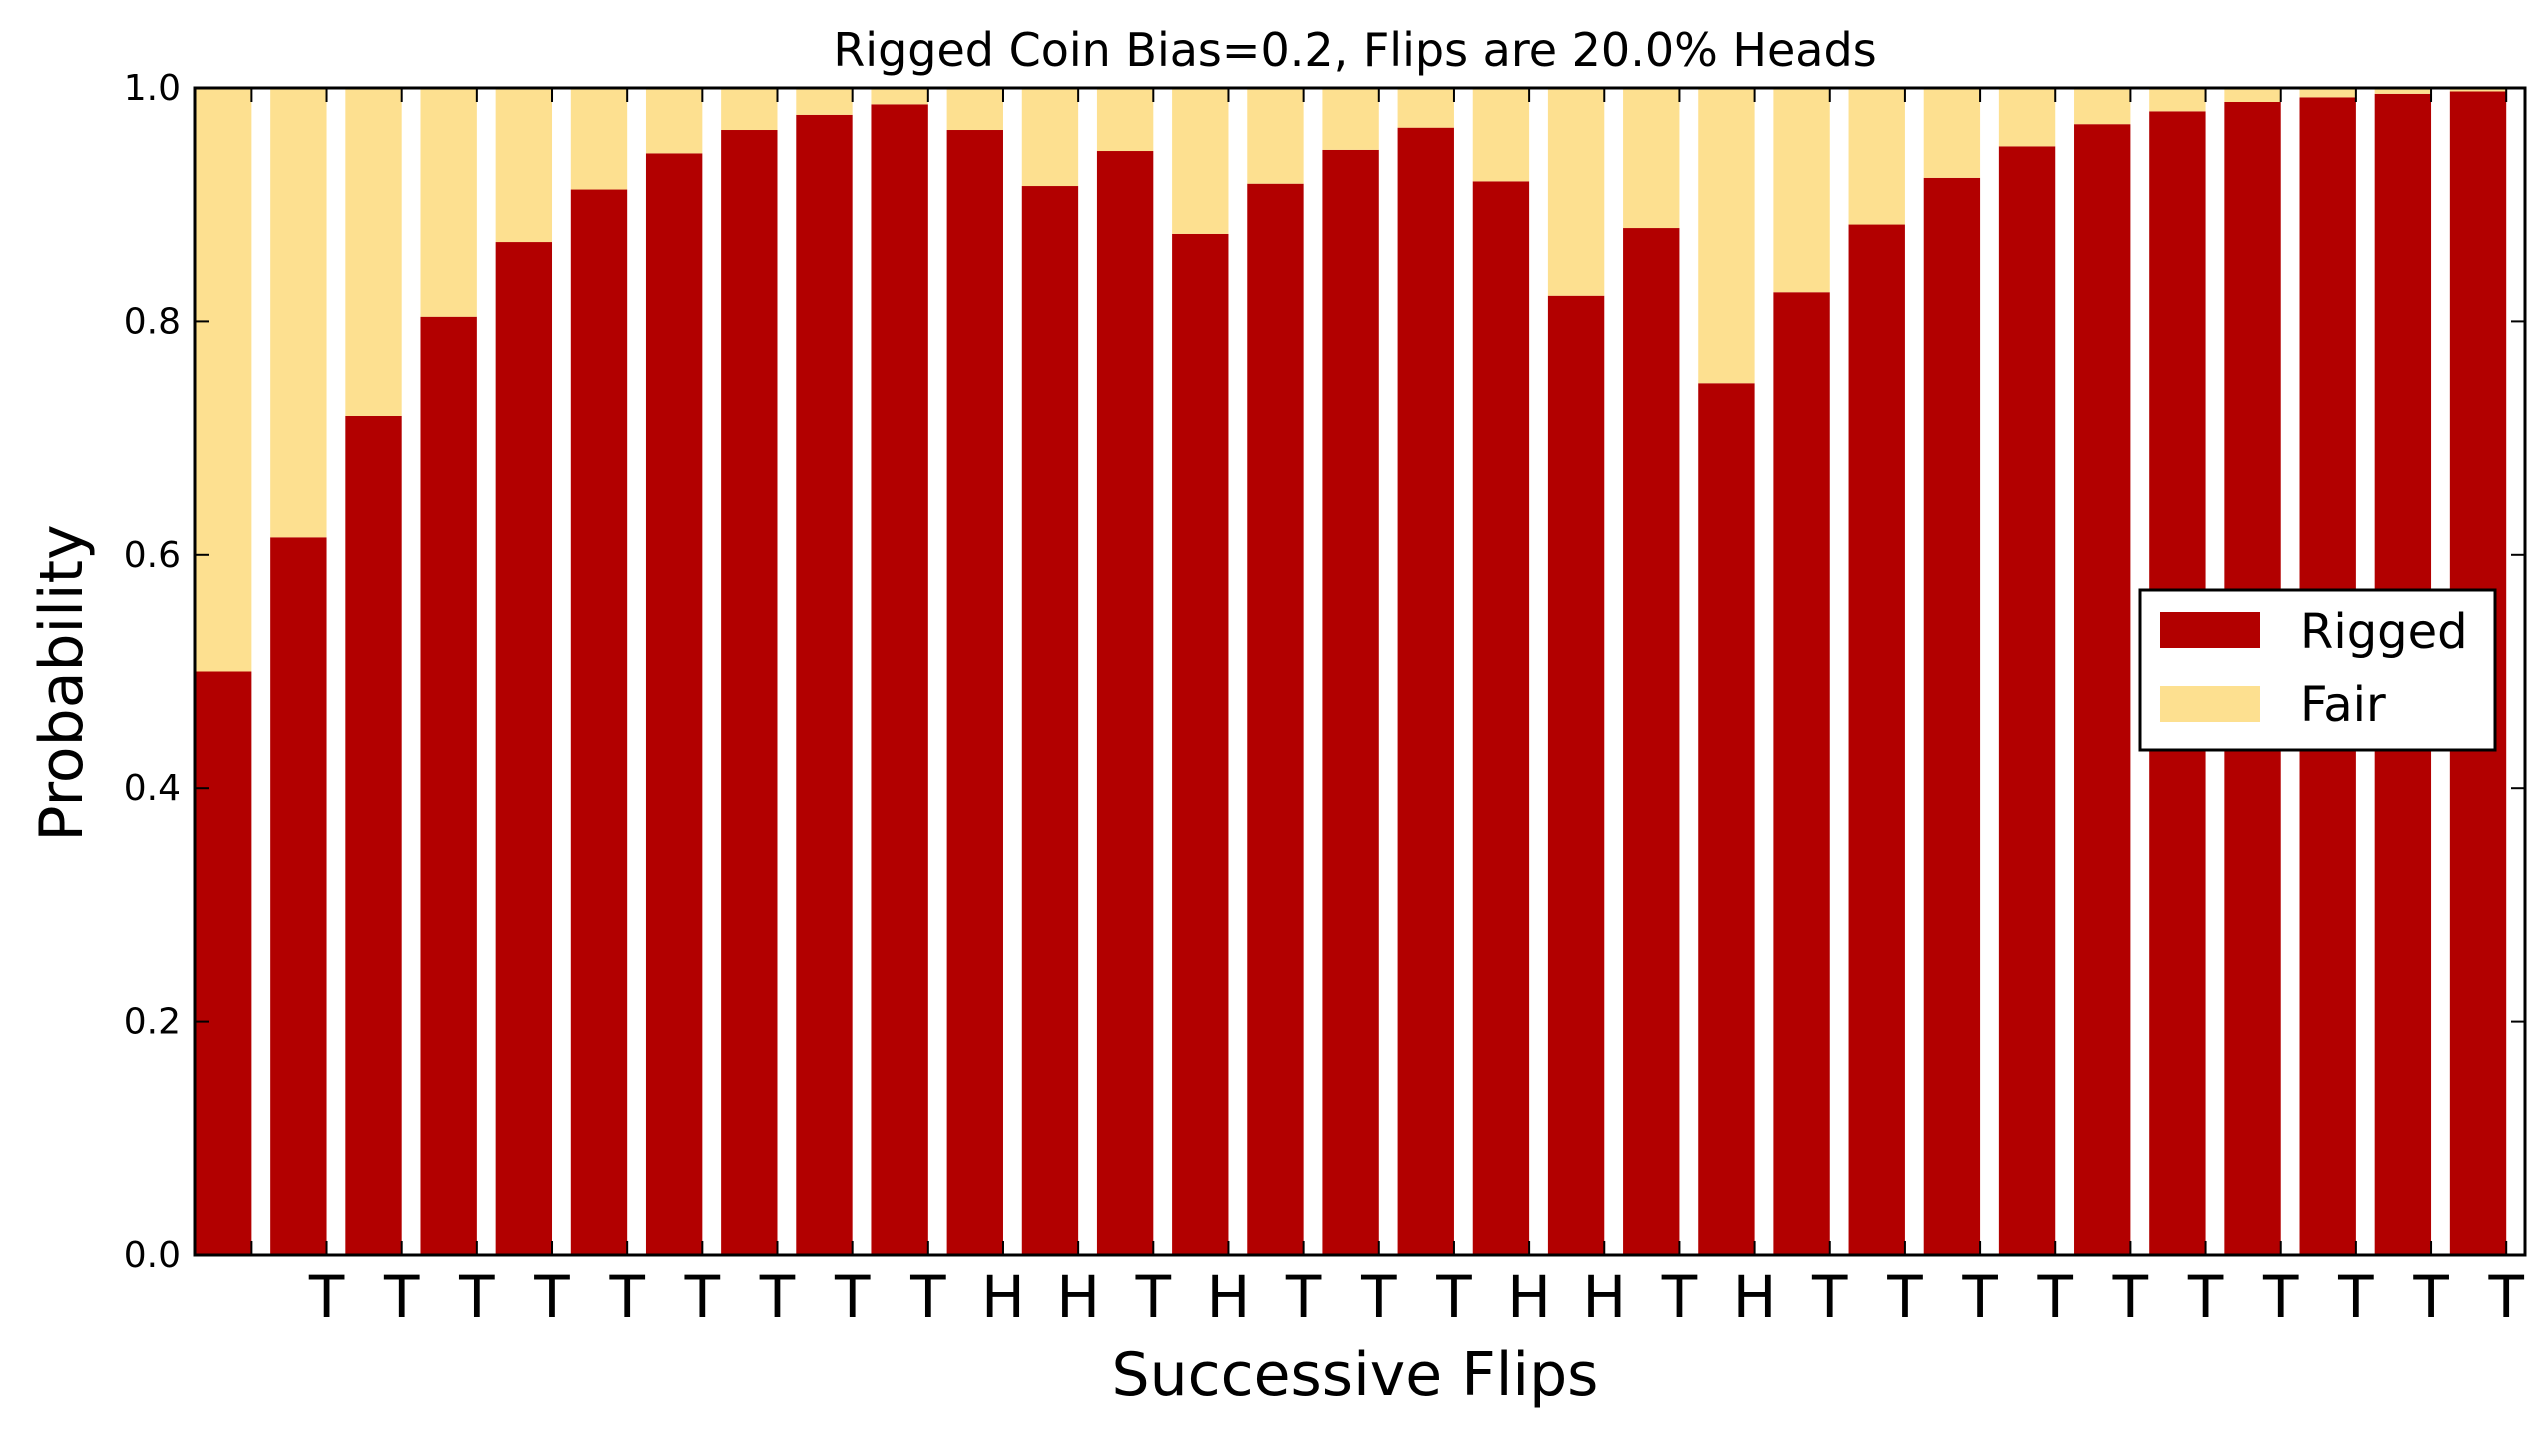 This screenshot has height=1438, width=2548. I want to click on y-tick-label-2: 0.4, so click(152, 788).